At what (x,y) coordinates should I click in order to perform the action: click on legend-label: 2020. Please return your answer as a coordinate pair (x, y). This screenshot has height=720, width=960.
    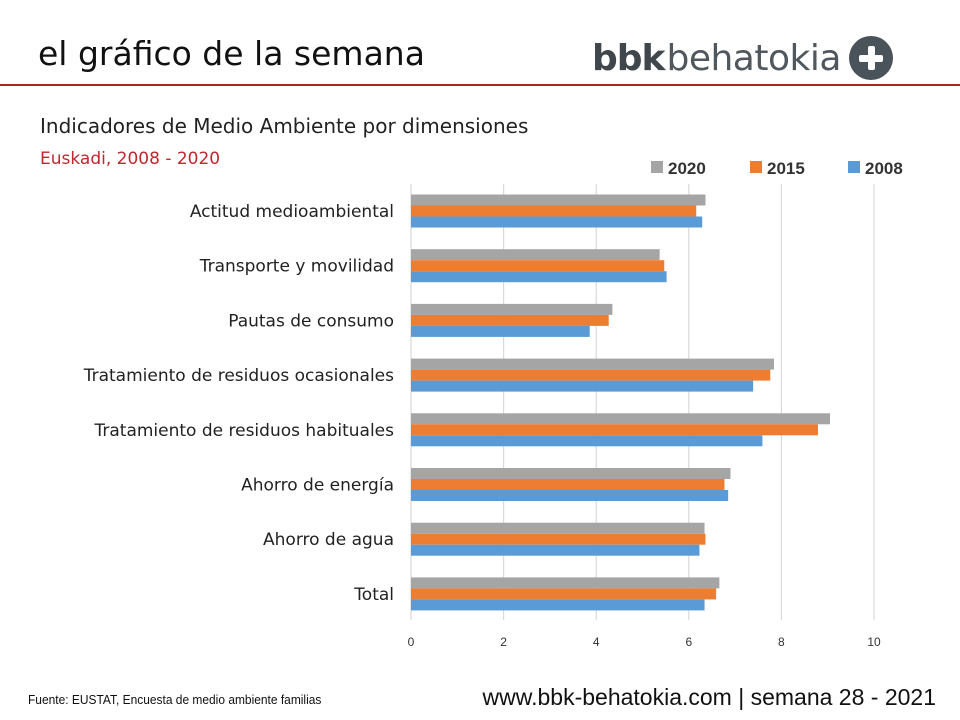
    Looking at the image, I should click on (687, 168).